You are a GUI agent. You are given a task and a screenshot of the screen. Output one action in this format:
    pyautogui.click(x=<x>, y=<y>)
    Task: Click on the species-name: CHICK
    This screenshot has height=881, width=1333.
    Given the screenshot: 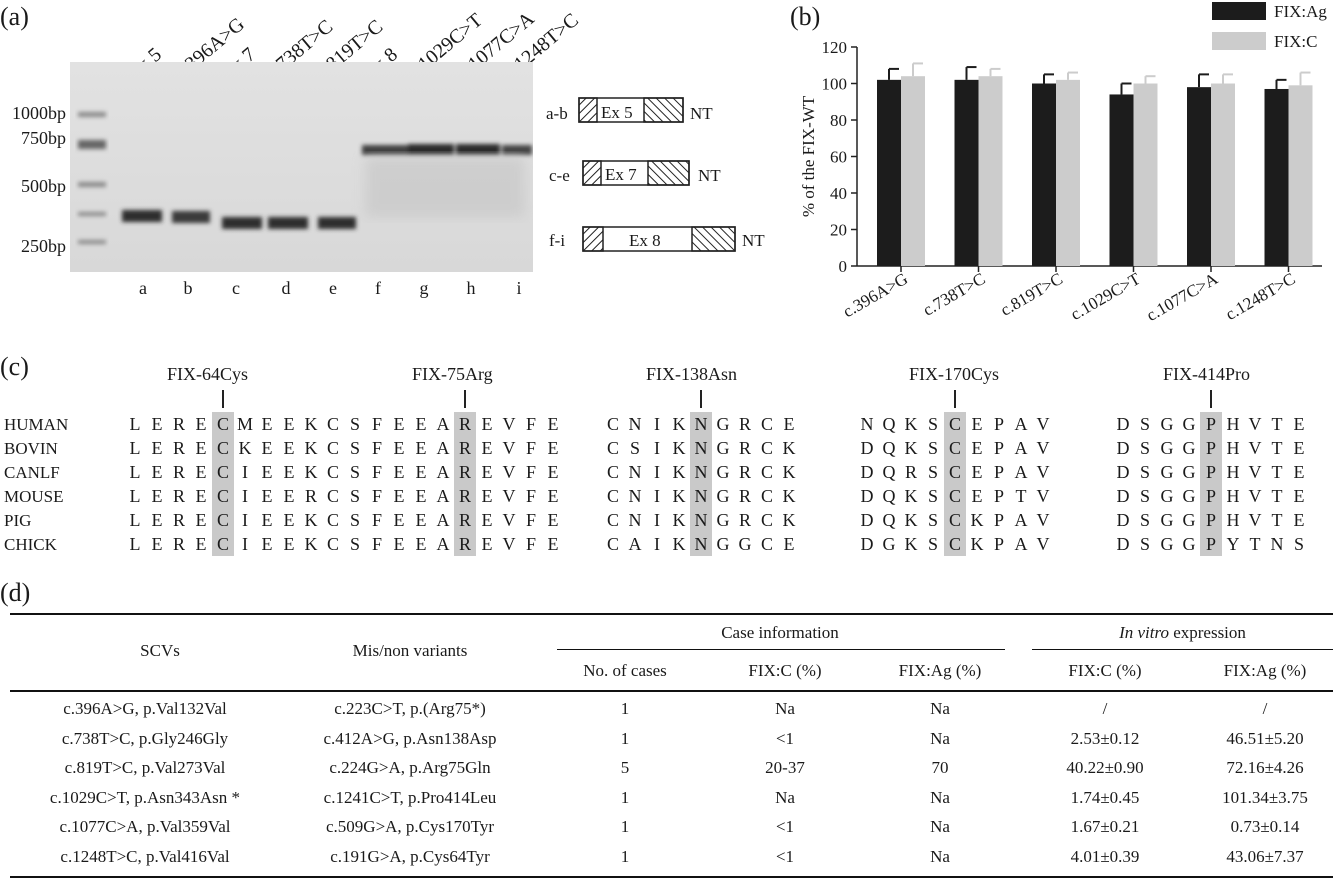 What is the action you would take?
    pyautogui.click(x=30, y=544)
    